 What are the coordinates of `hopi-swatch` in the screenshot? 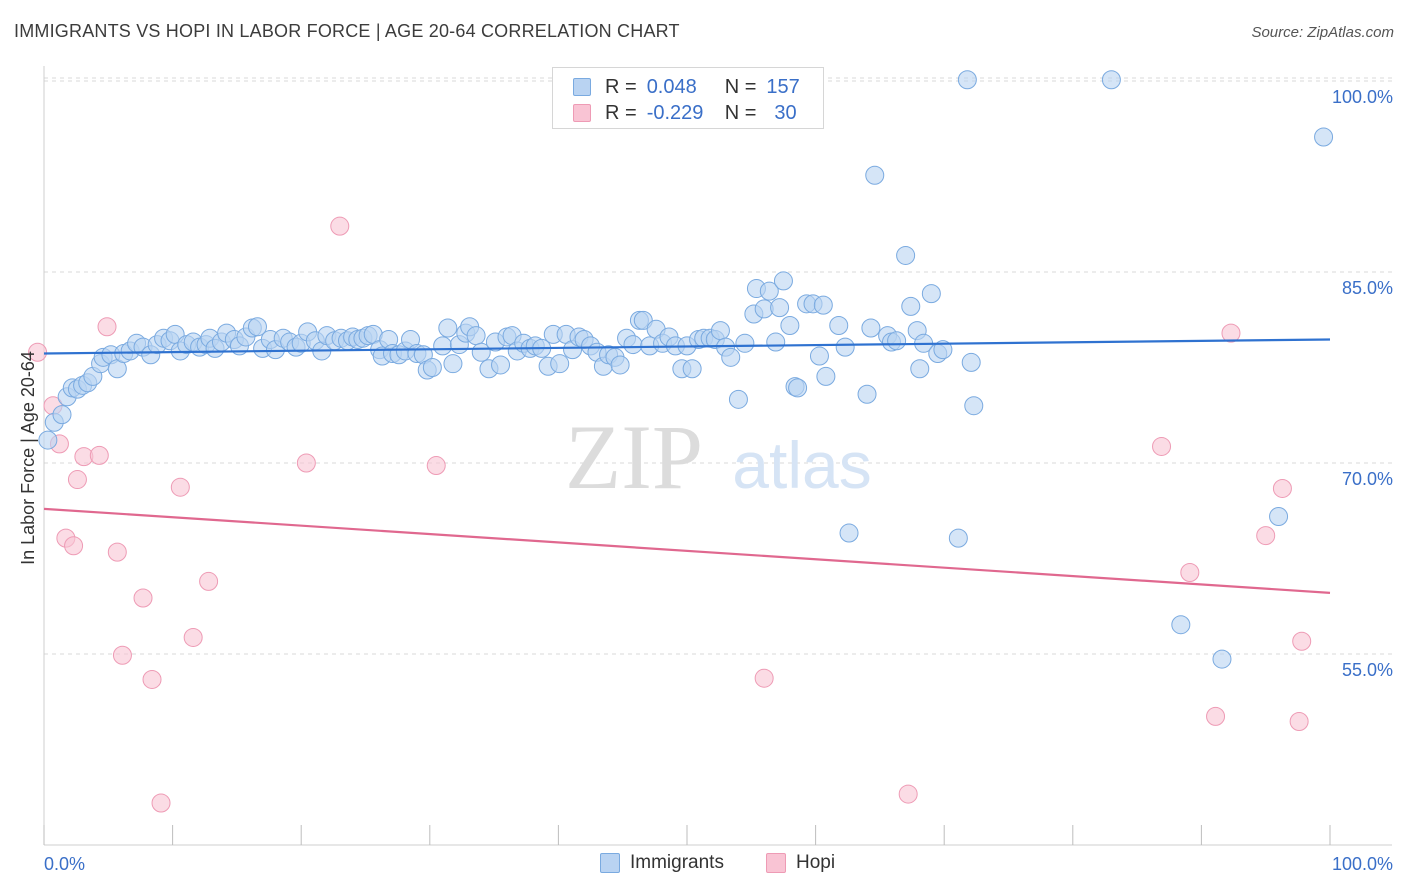 It's located at (776, 863).